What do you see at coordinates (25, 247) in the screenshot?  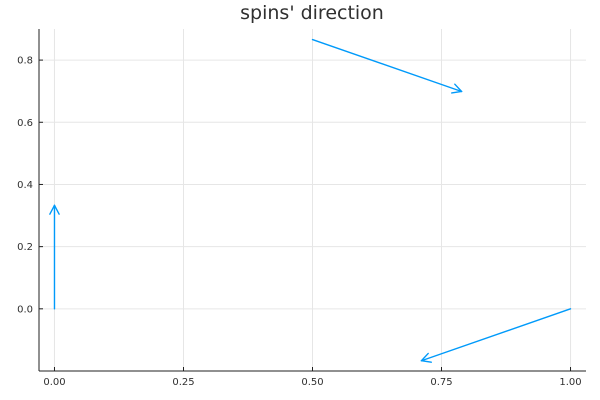 I see `y-tick-label: 0.2` at bounding box center [25, 247].